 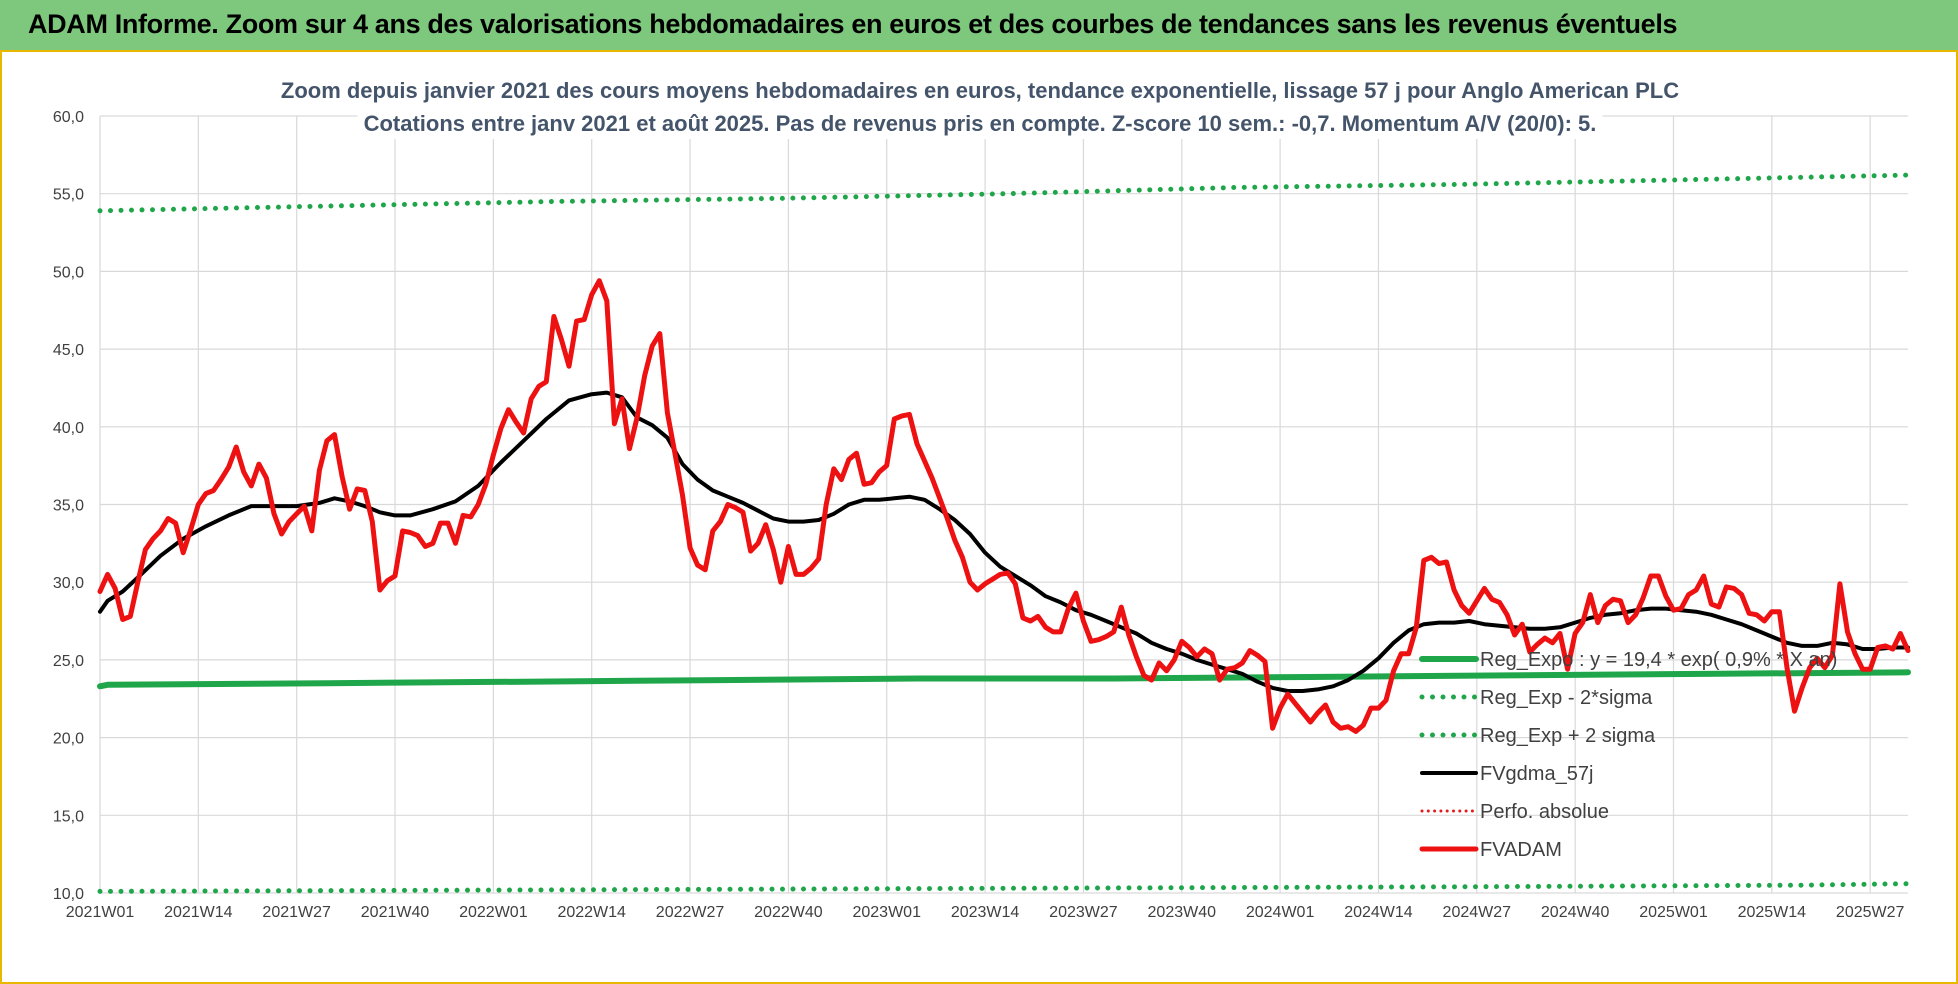 What do you see at coordinates (1870, 912) in the screenshot?
I see `x-tick-label: 2025W27` at bounding box center [1870, 912].